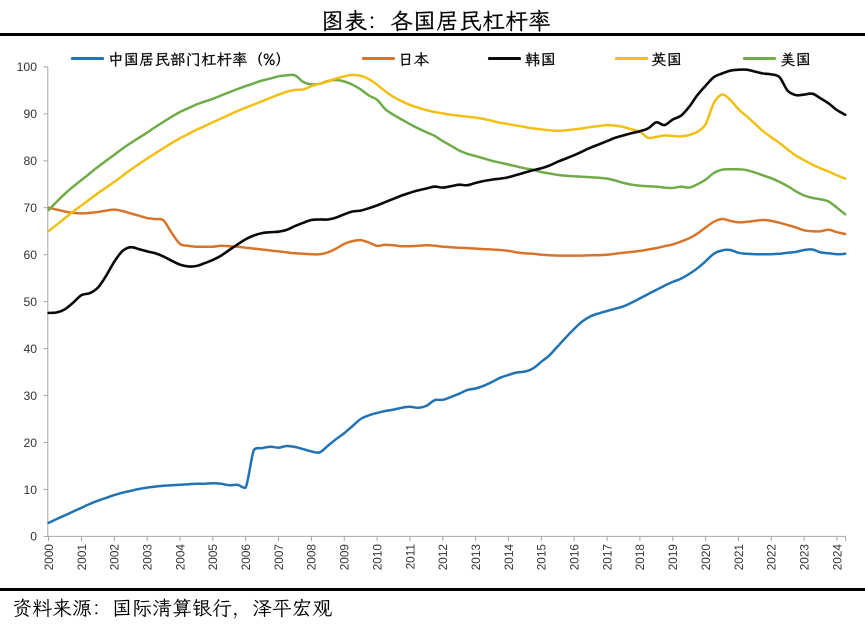 Image resolution: width=865 pixels, height=624 pixels. What do you see at coordinates (772, 557) in the screenshot?
I see `x-tick-label: 2022` at bounding box center [772, 557].